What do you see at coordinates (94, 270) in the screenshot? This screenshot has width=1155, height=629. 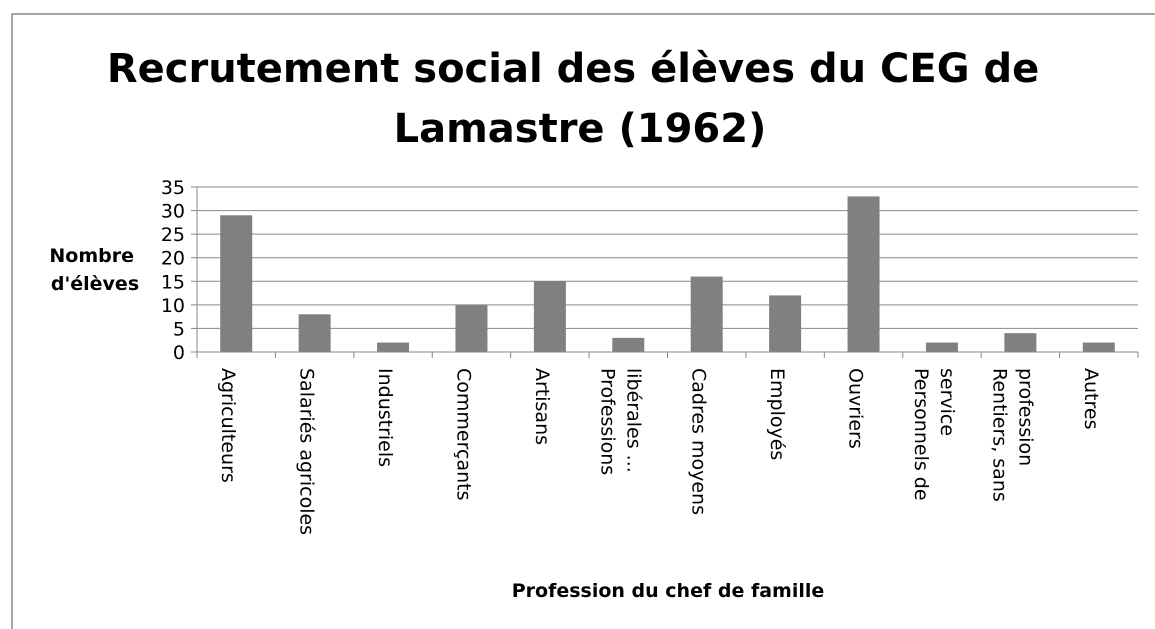 I see `y-axis-title: Nombre d'élèves` at bounding box center [94, 270].